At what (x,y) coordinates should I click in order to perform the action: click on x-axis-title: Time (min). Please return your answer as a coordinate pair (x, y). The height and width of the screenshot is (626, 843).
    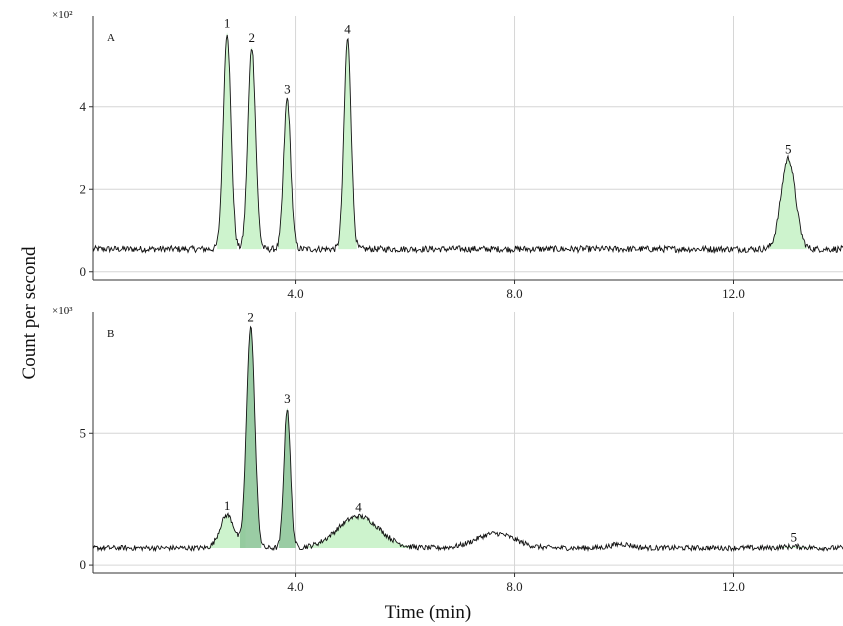
    Looking at the image, I should click on (428, 612).